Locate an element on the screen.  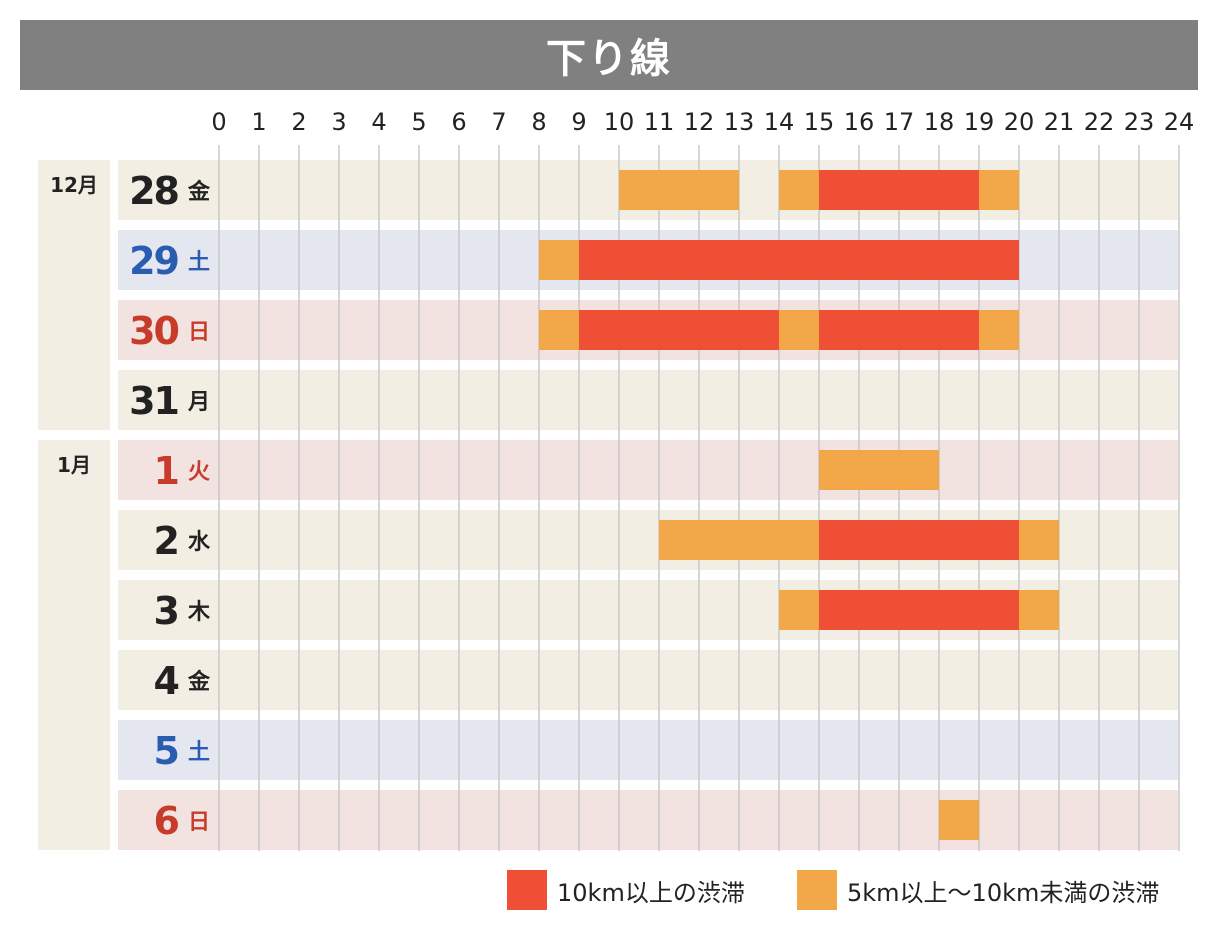
x-tick-label: 1 is located at coordinates (258, 122).